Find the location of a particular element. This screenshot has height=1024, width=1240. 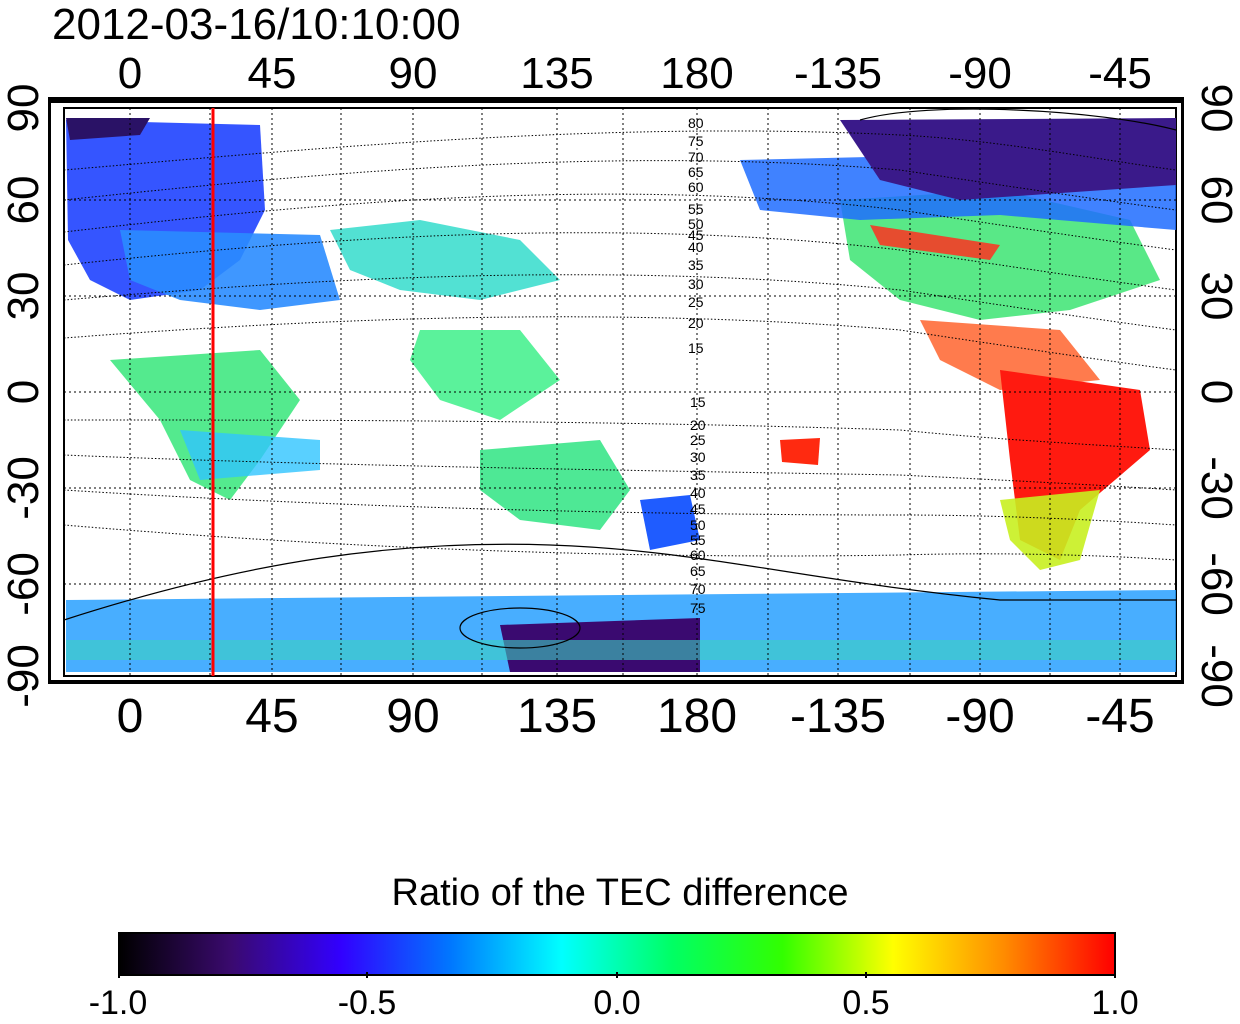

contour-label-s50: 50 is located at coordinates (698, 525).